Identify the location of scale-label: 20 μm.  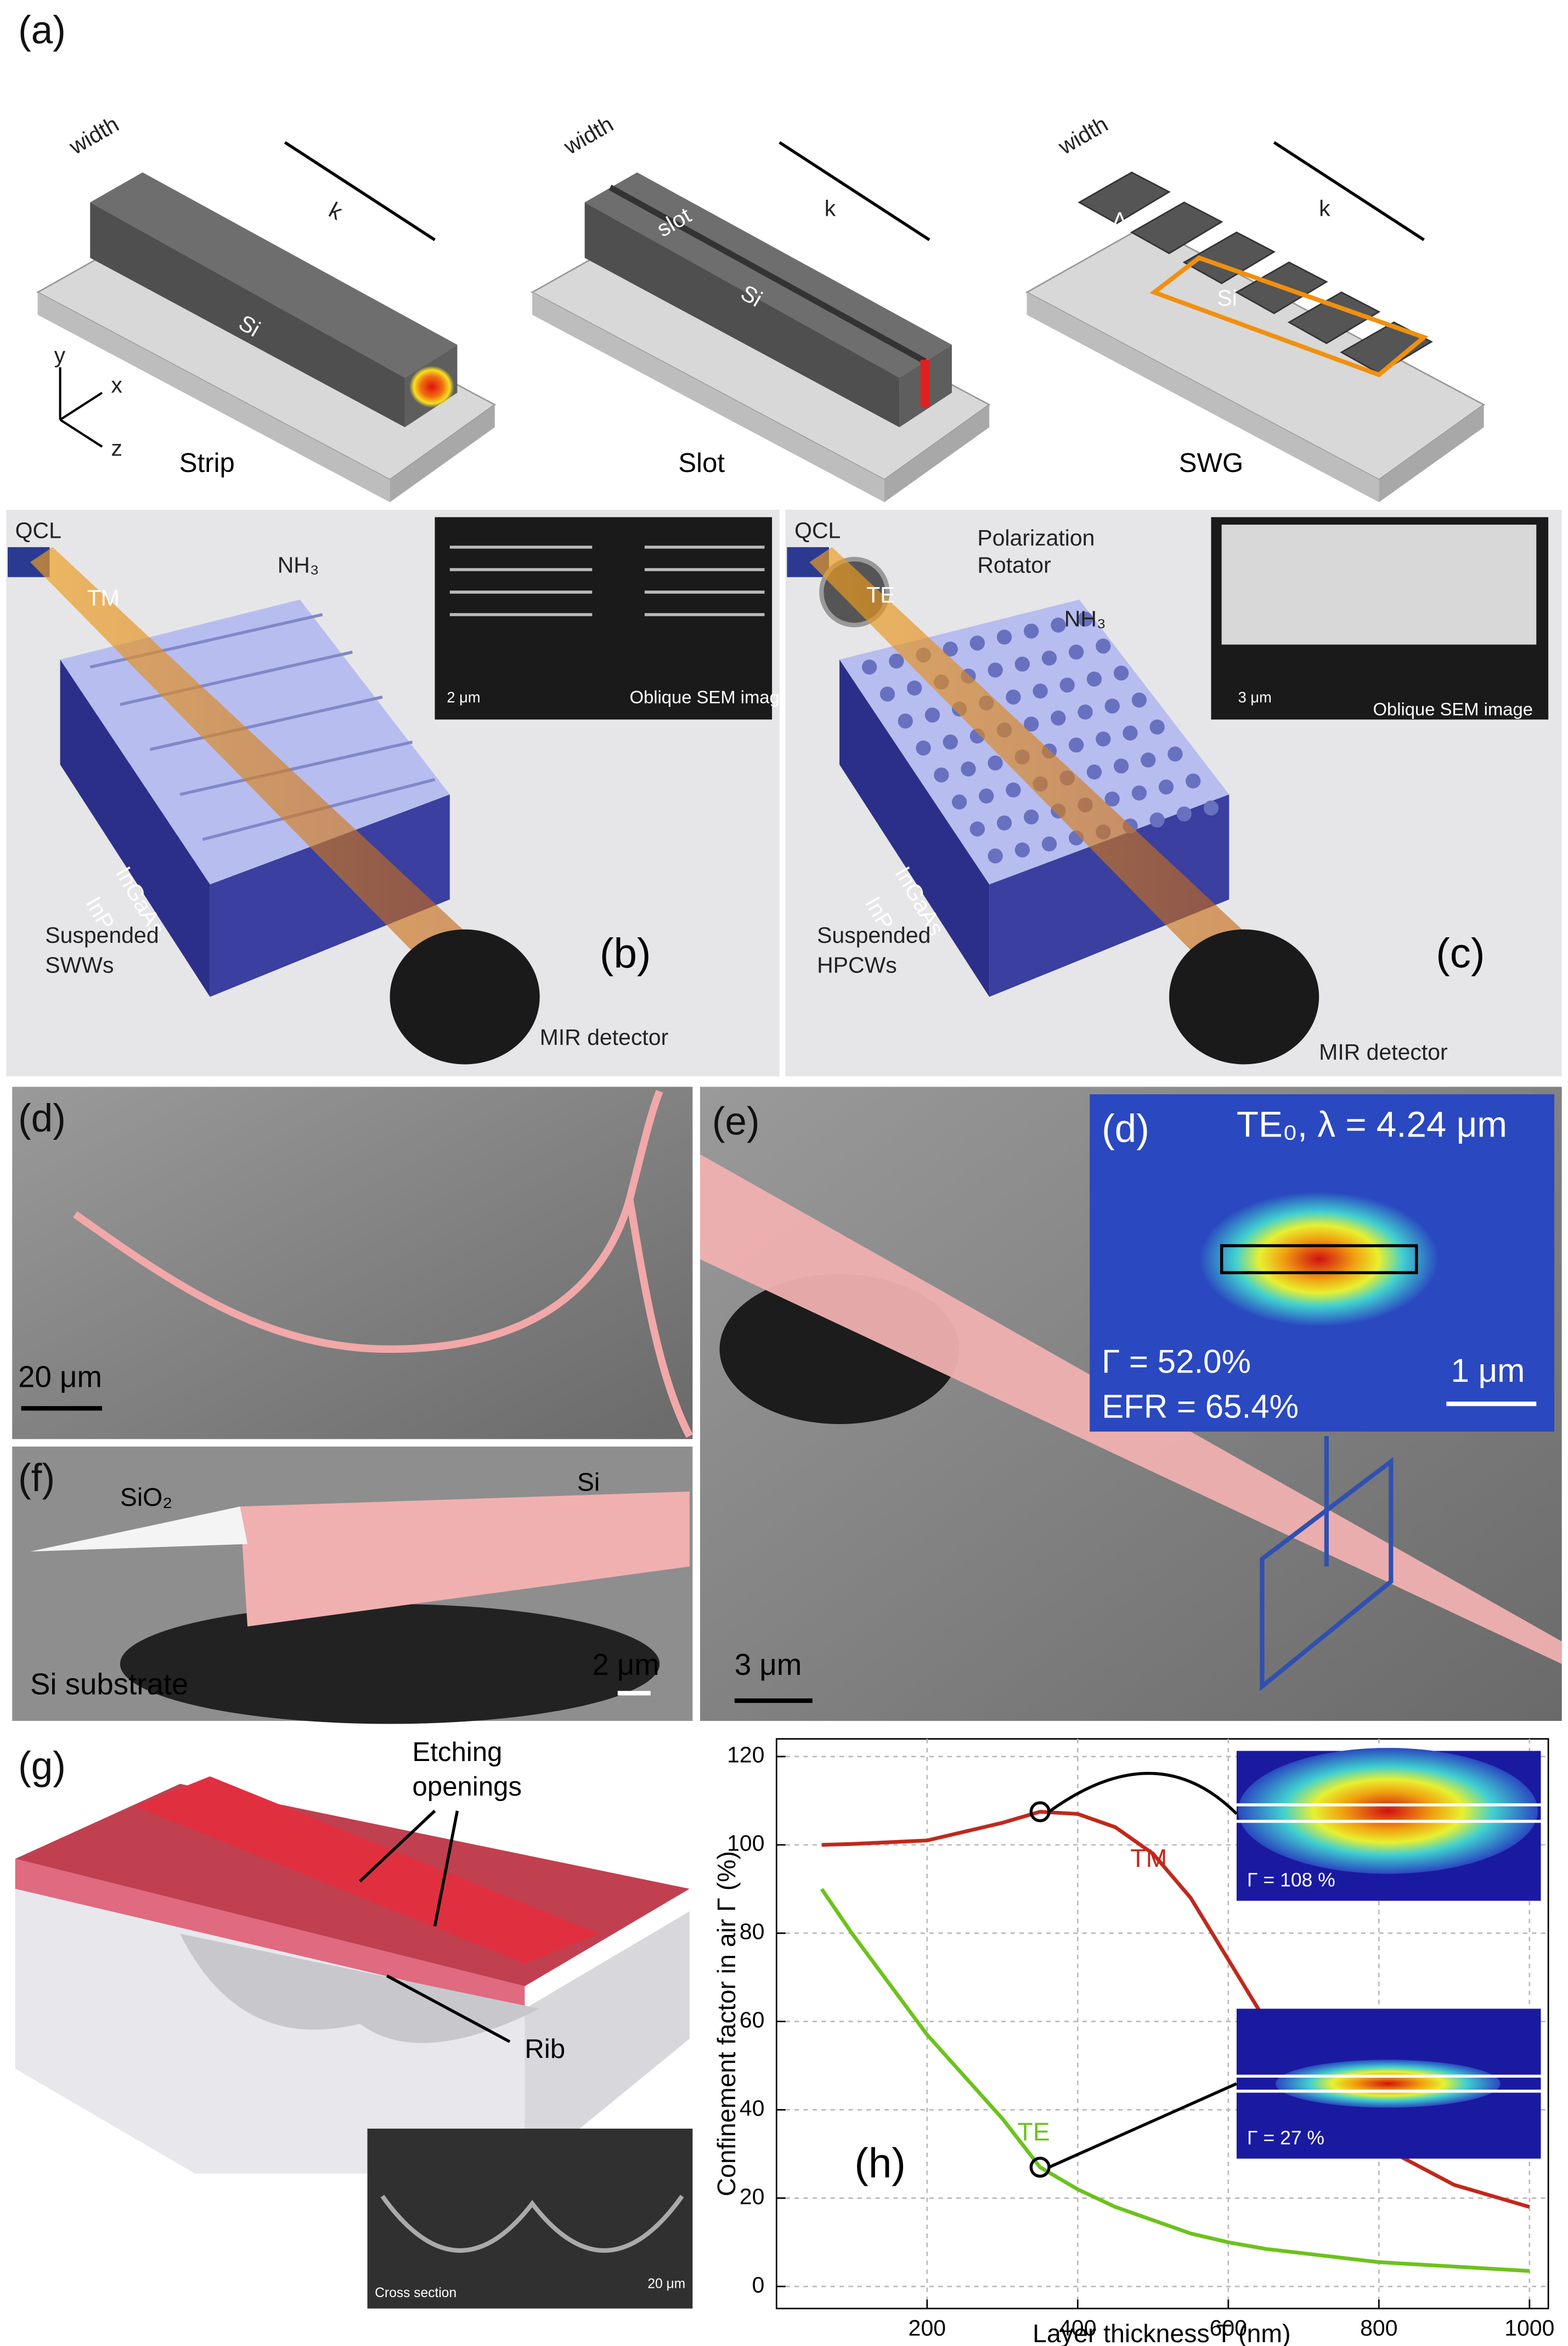
(666, 2284).